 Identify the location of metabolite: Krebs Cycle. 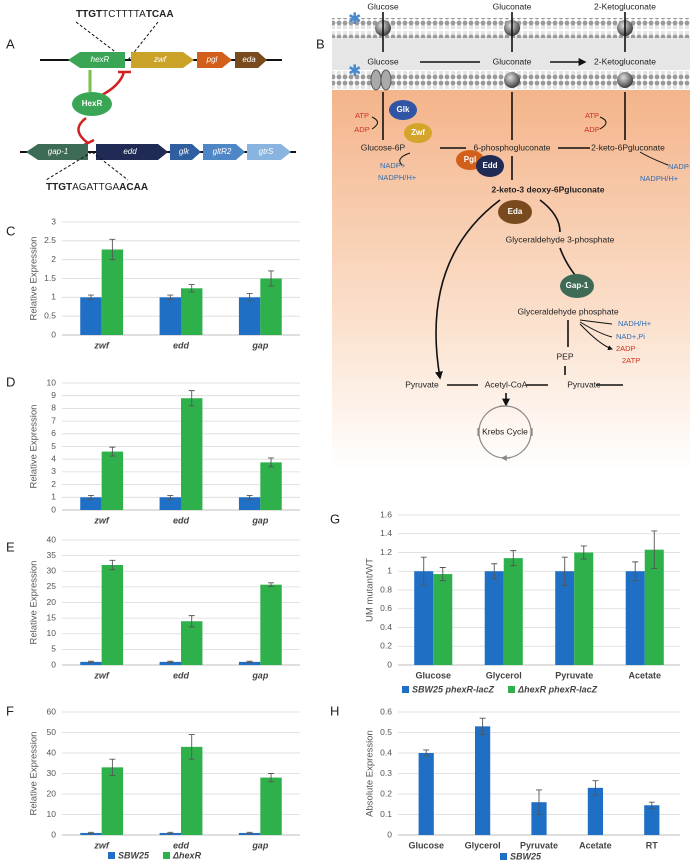
(505, 431).